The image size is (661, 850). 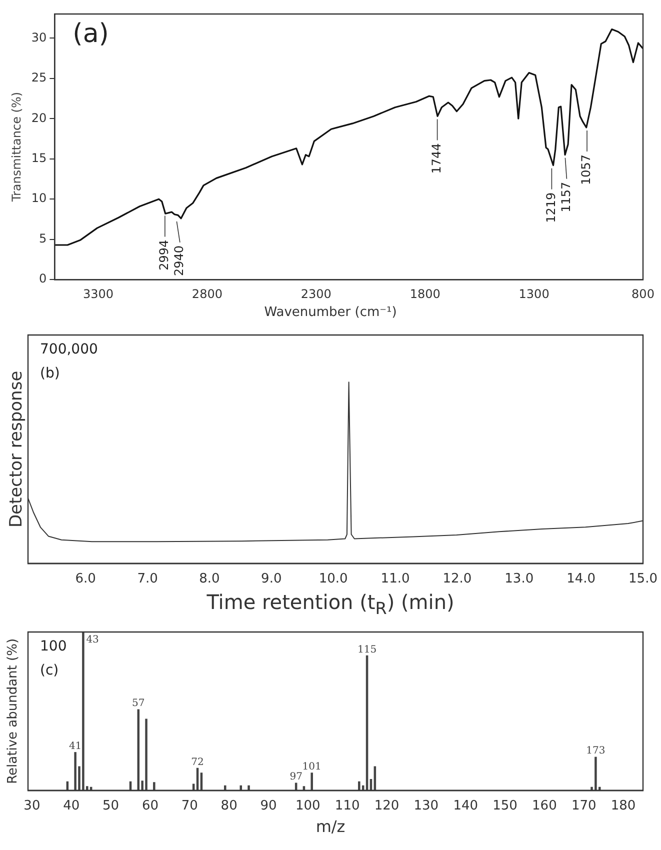 What do you see at coordinates (209, 579) in the screenshot?
I see `x-tick-label: 8.0` at bounding box center [209, 579].